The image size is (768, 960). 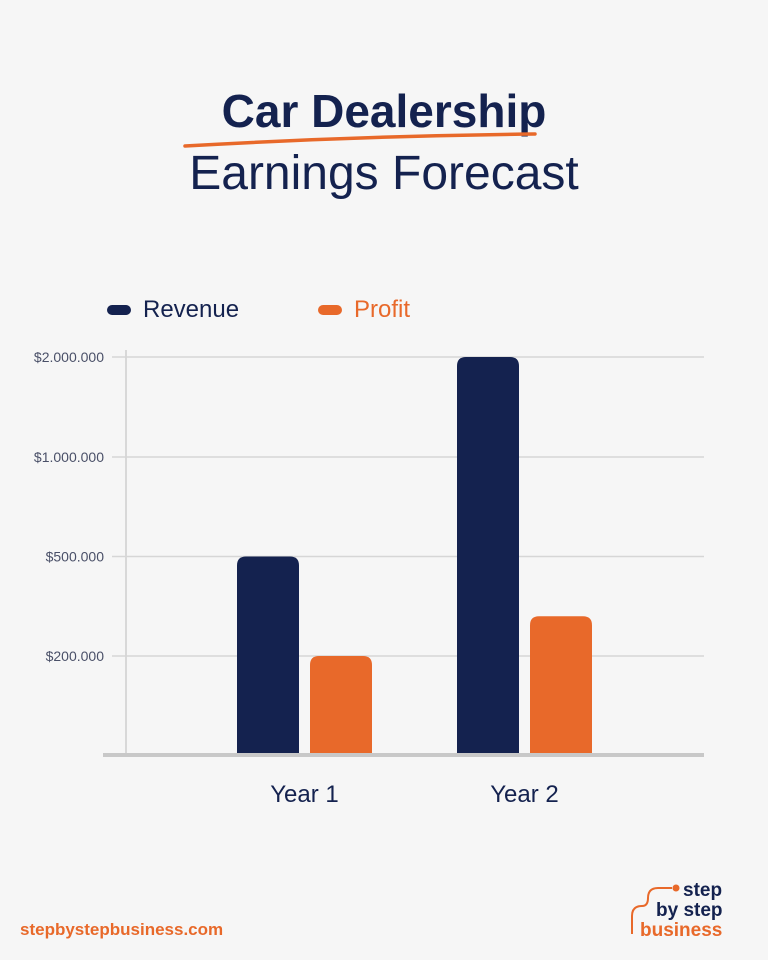 I want to click on svg-text: by step, so click(x=689, y=910).